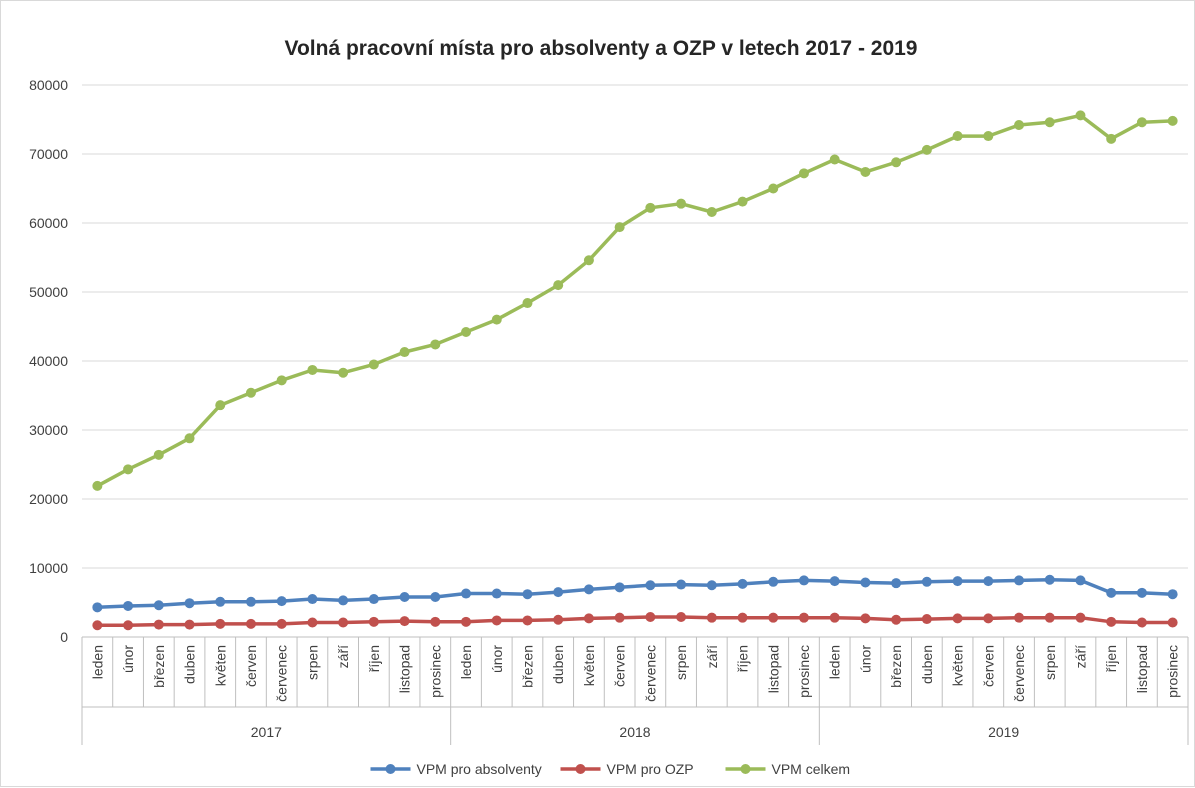  What do you see at coordinates (1050, 662) in the screenshot?
I see `x-tick-label: srpen` at bounding box center [1050, 662].